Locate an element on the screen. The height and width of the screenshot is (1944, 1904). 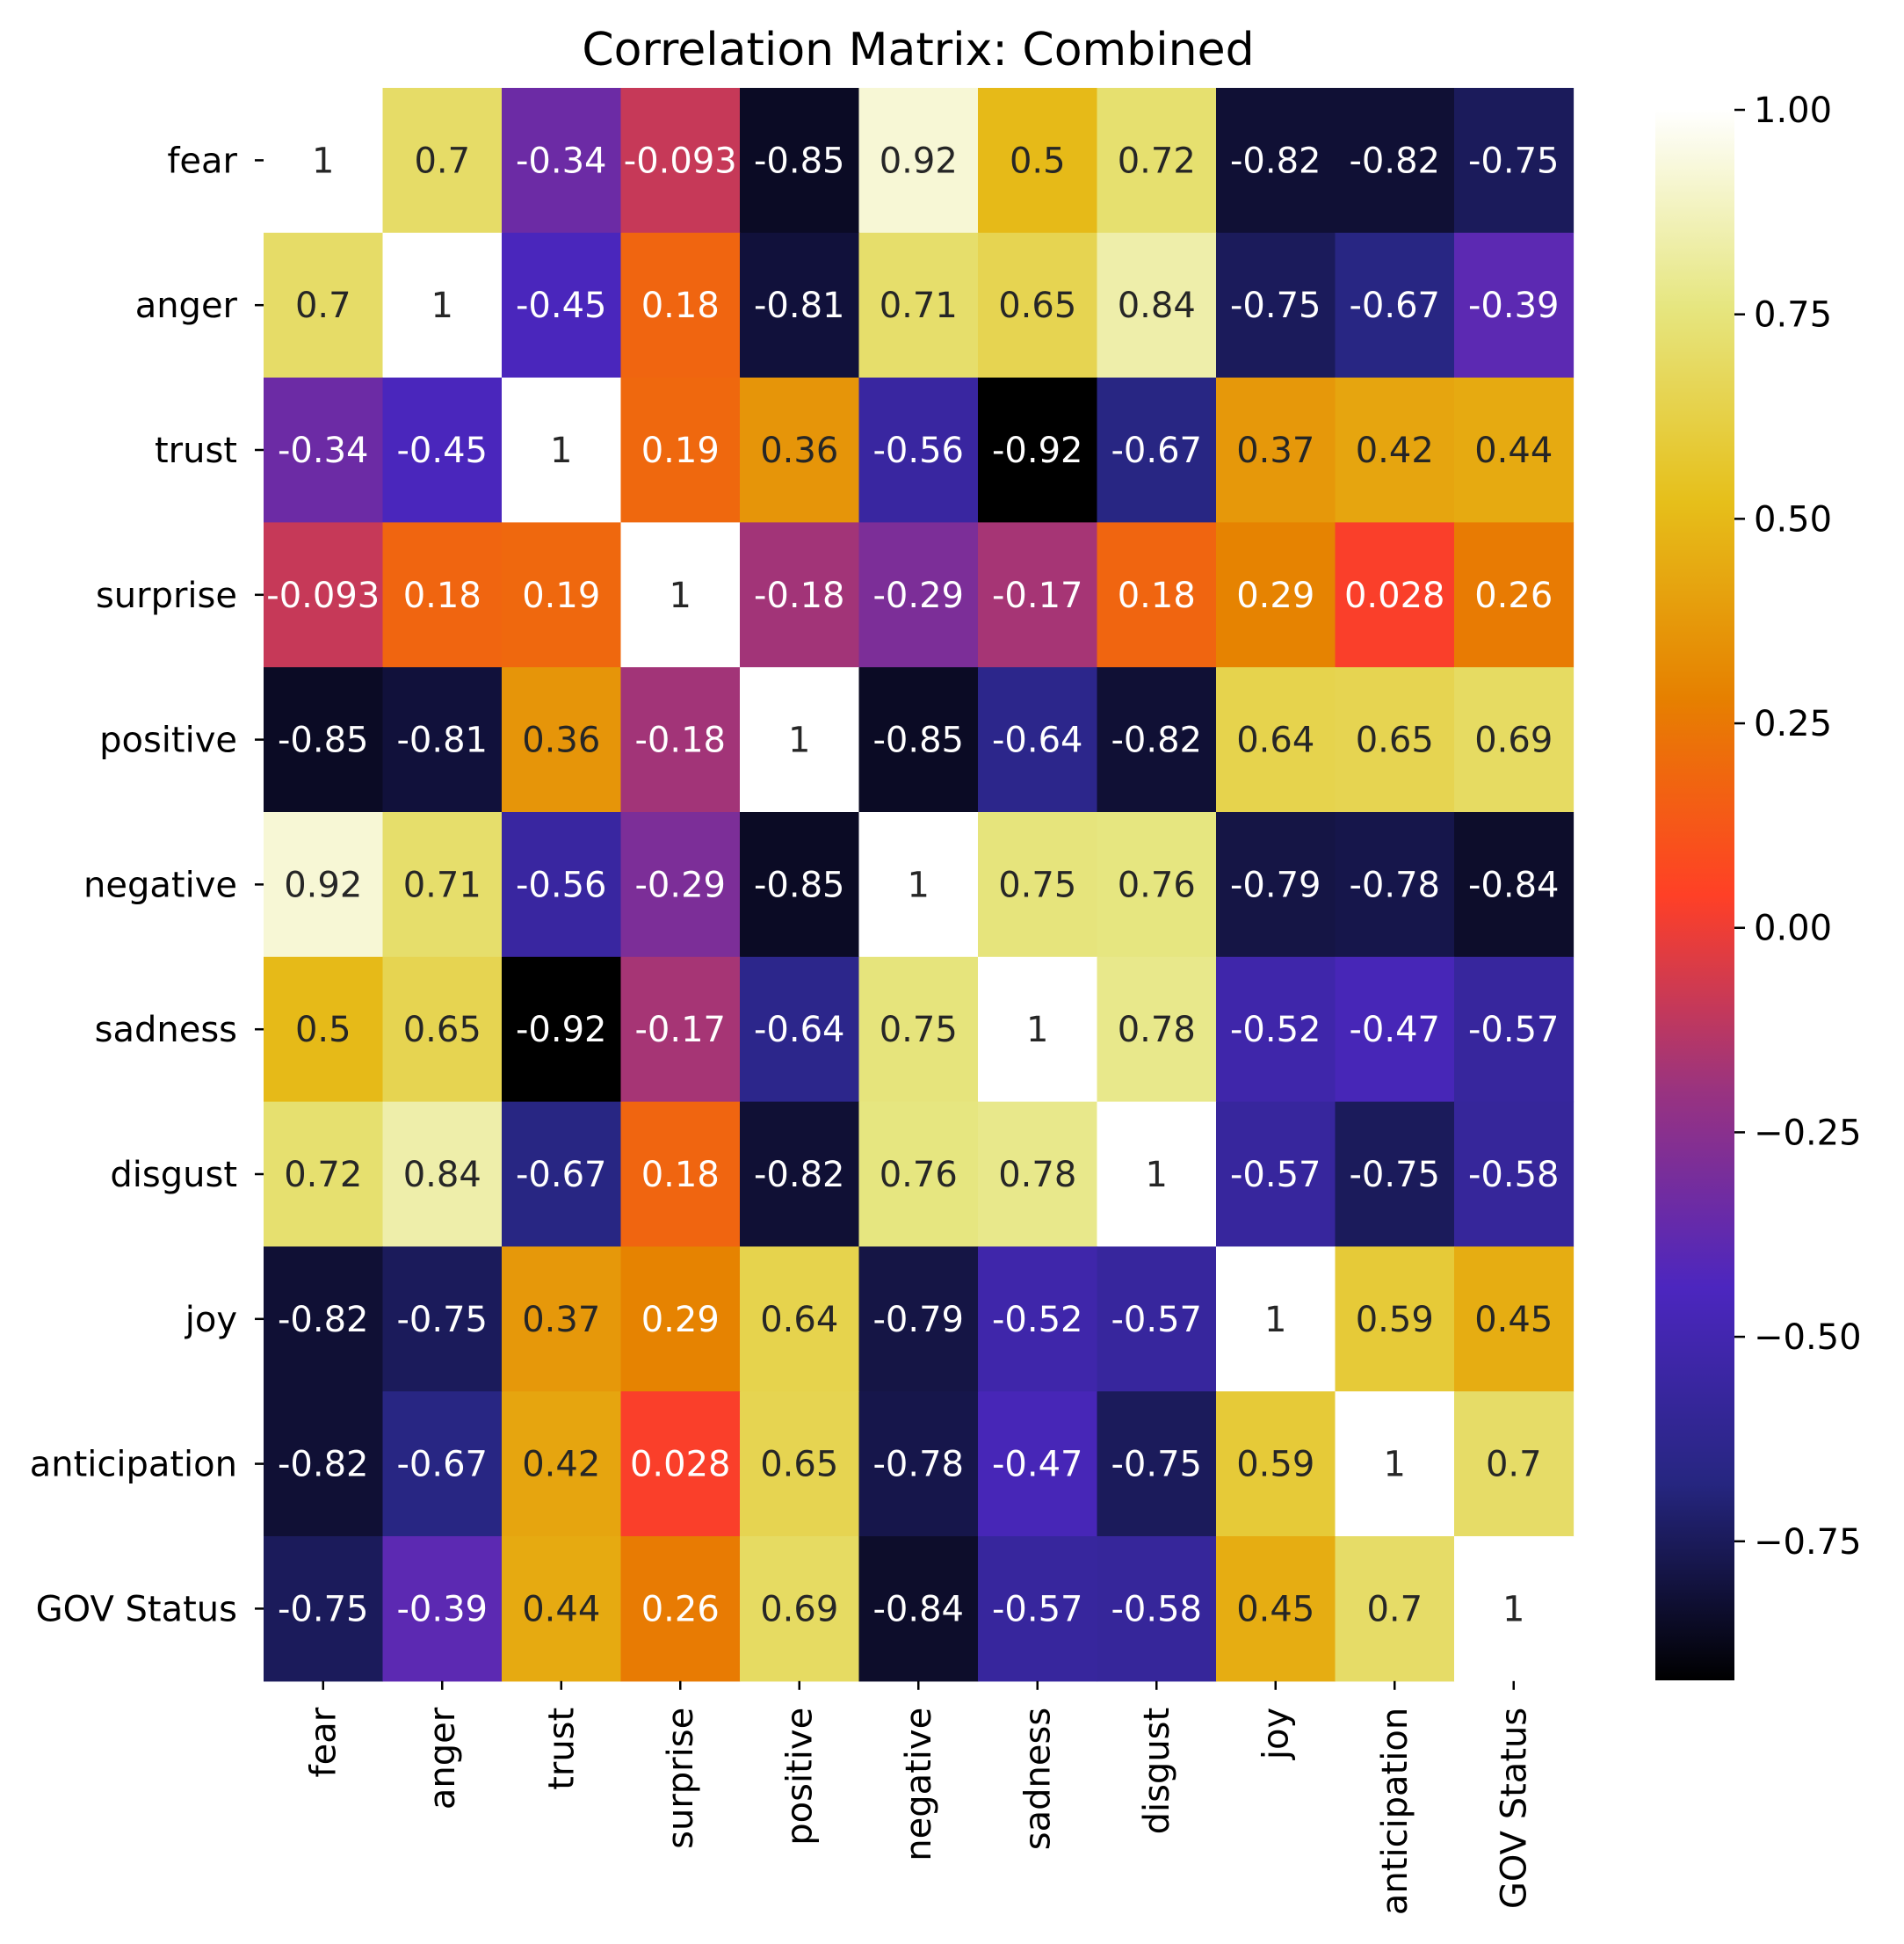
cell-value-label: -0.52 is located at coordinates (1275, 1030).